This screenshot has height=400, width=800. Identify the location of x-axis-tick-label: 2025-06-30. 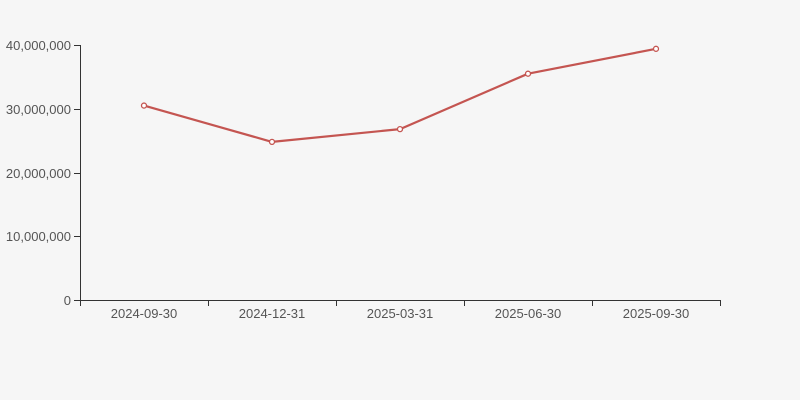
(528, 313).